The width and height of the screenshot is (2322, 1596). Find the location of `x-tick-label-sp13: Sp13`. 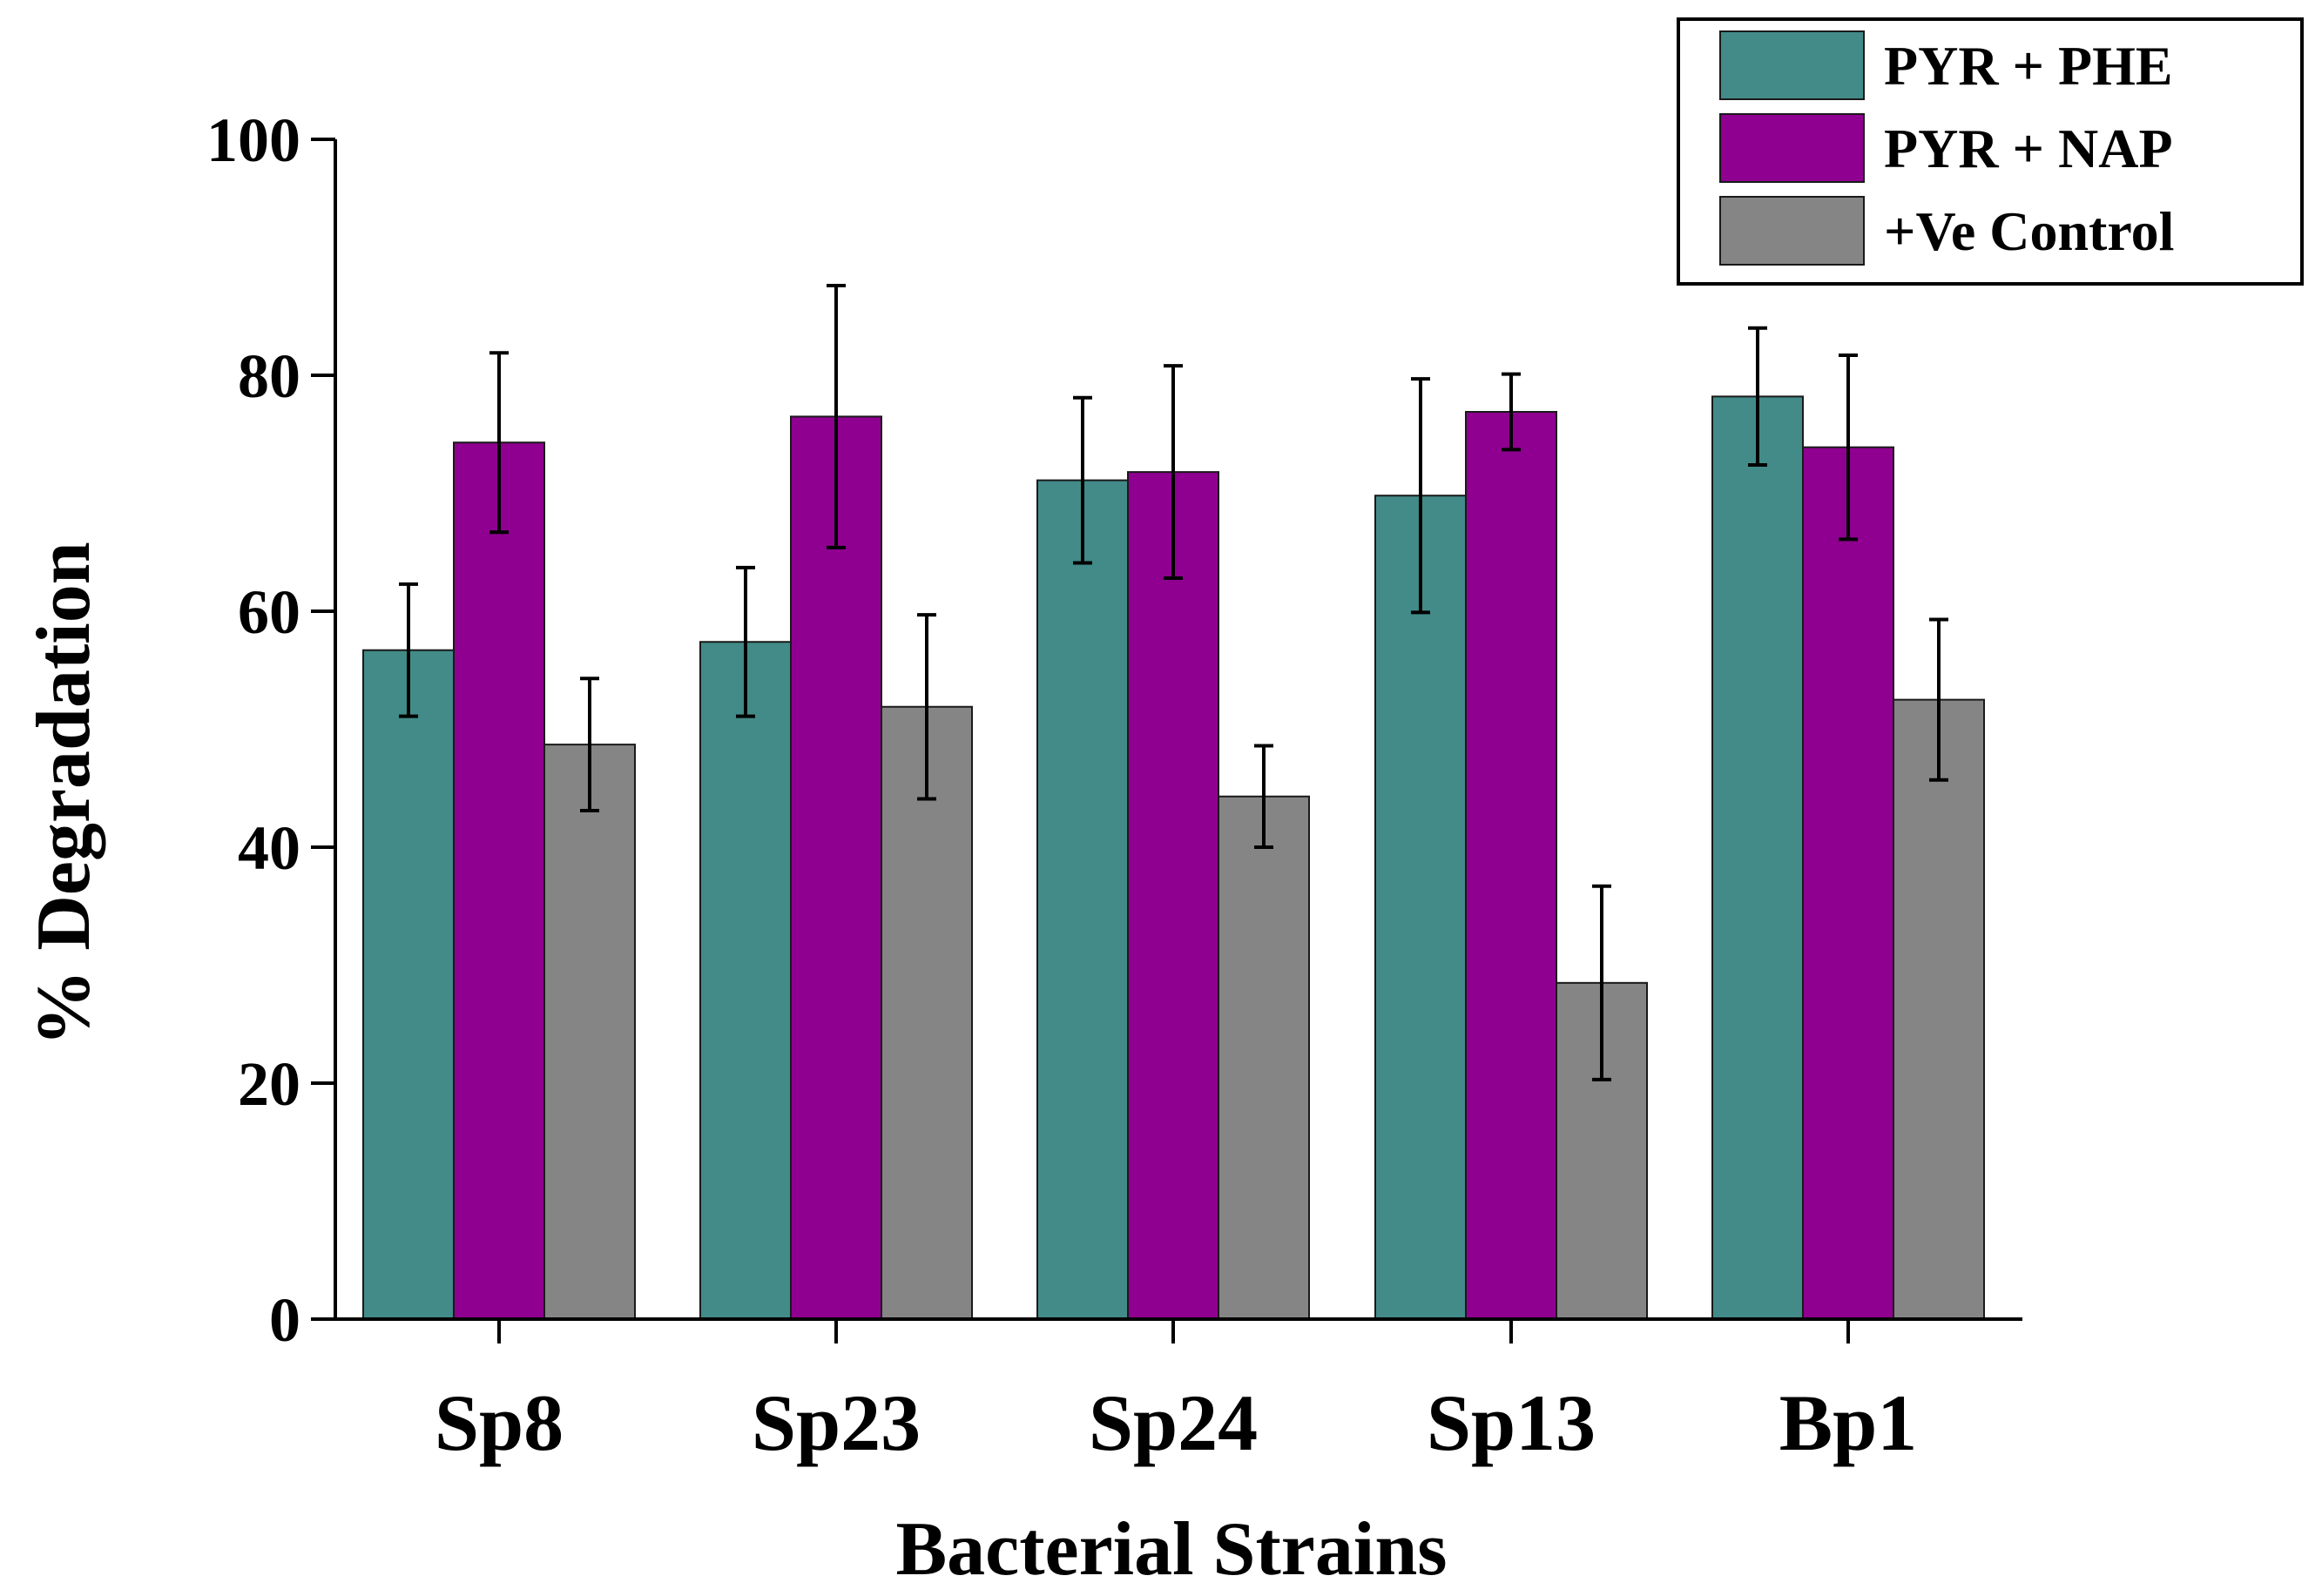

x-tick-label-sp13: Sp13 is located at coordinates (1511, 1422).